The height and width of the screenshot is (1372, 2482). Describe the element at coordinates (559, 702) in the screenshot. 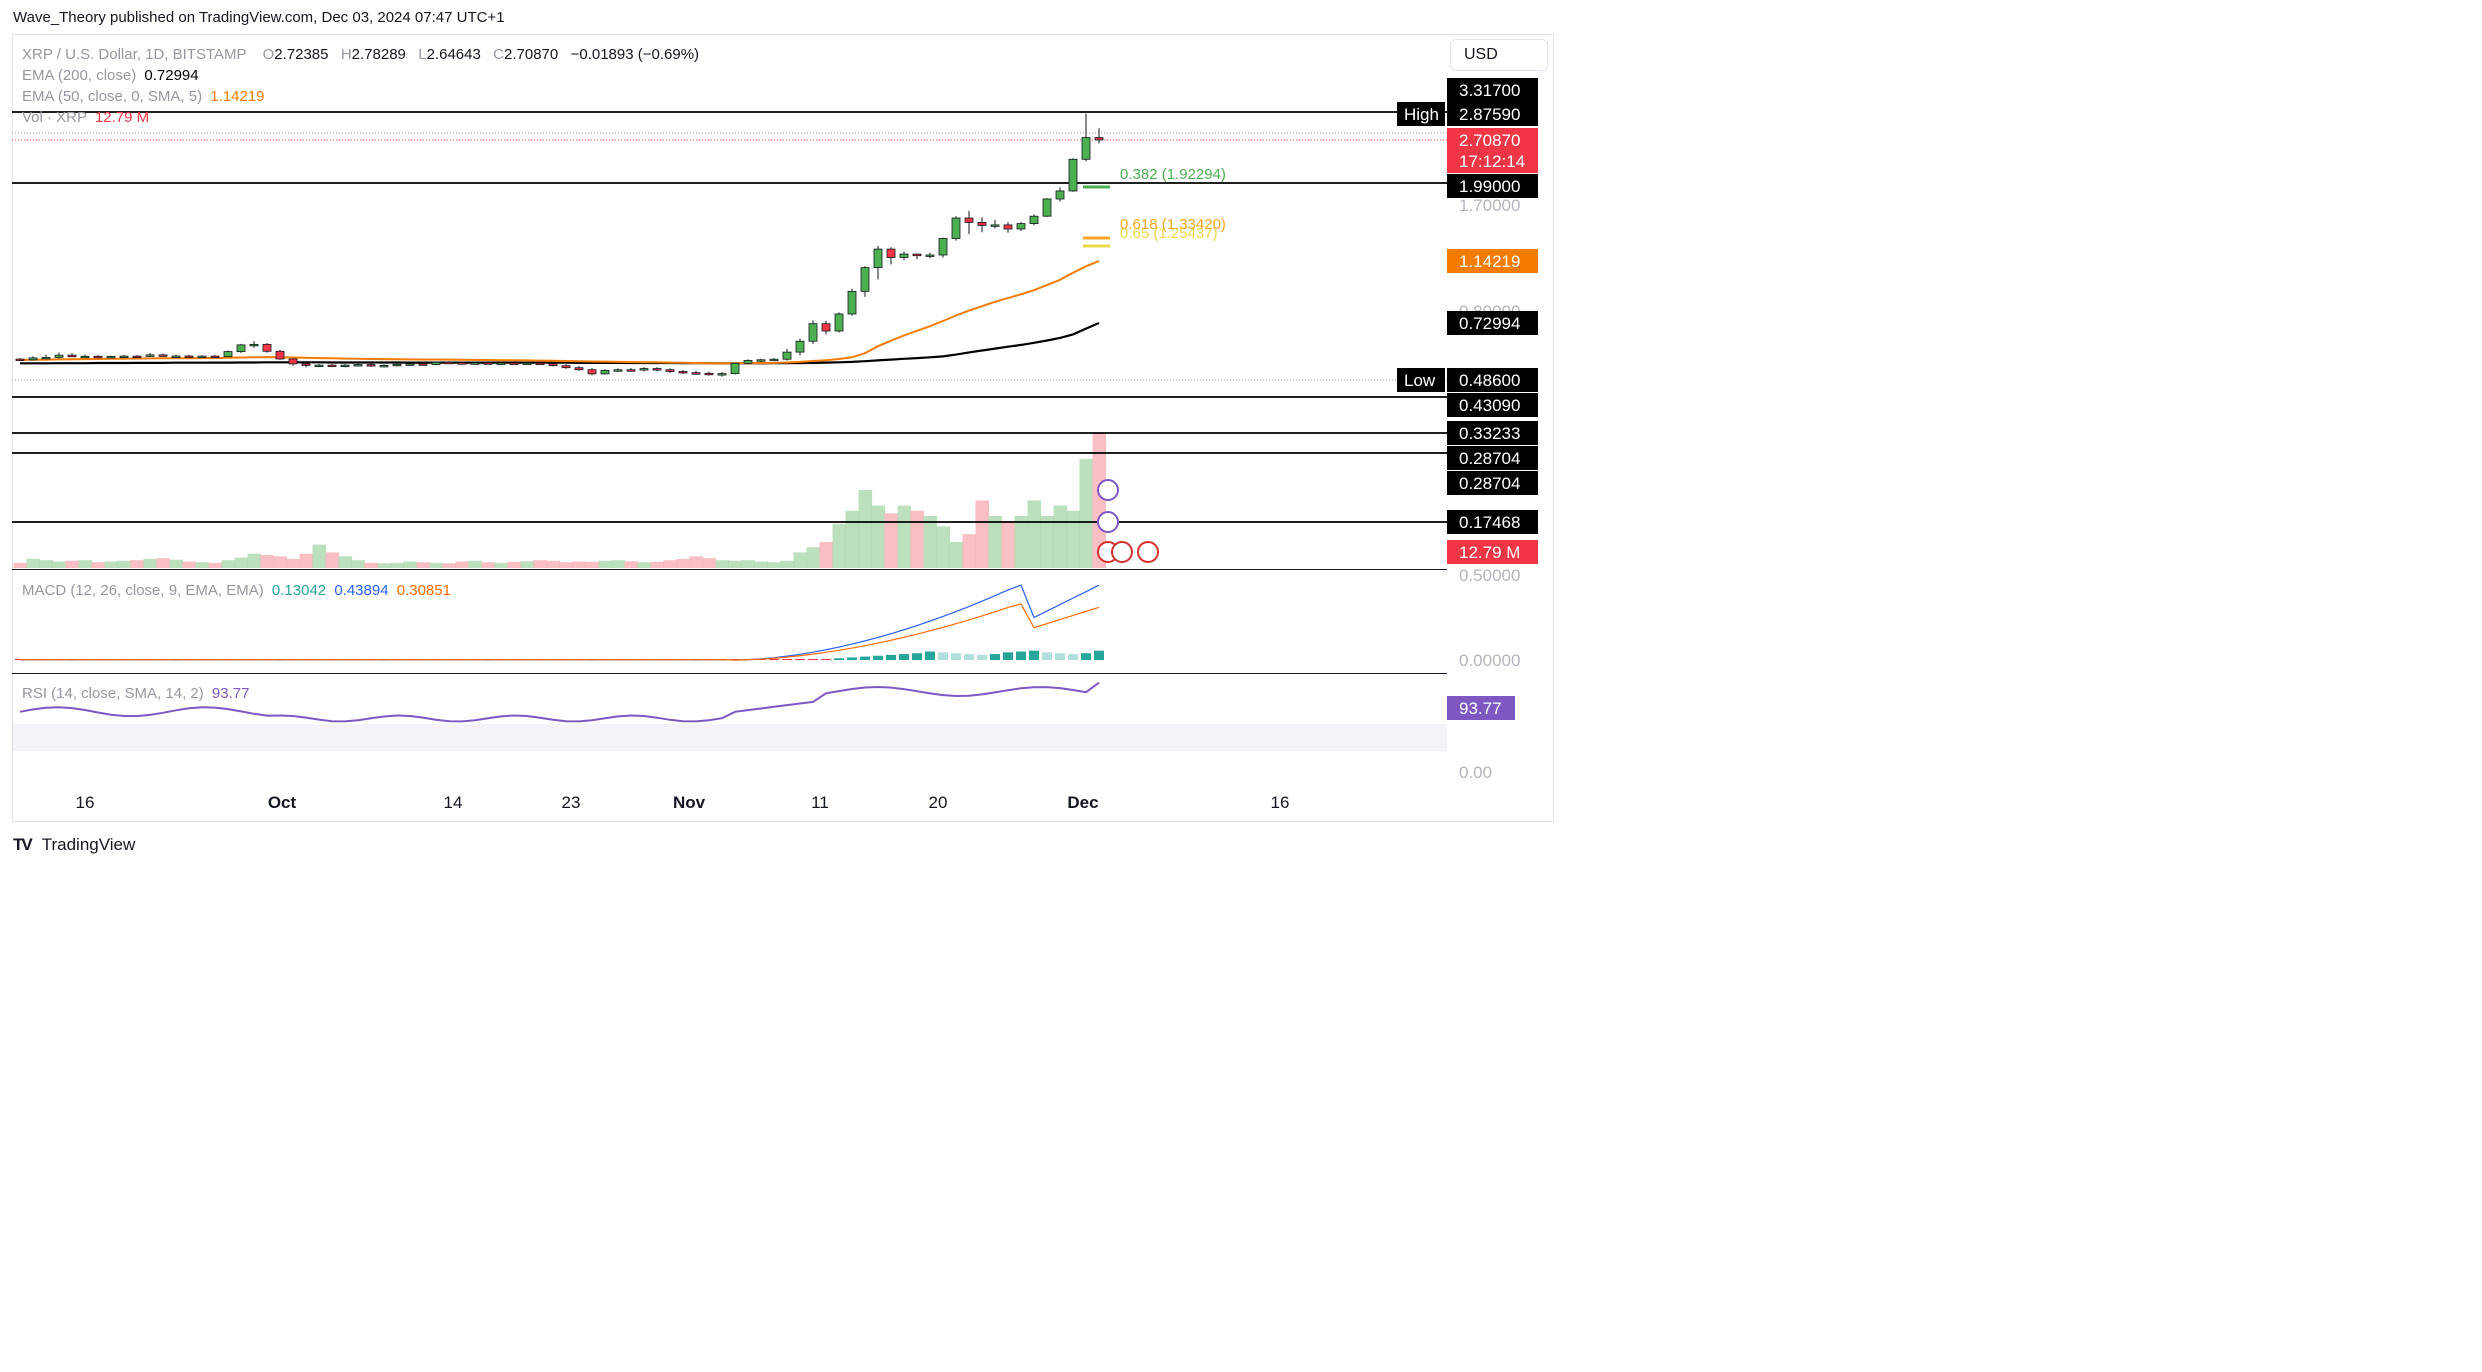

I see `rsi-line` at that location.